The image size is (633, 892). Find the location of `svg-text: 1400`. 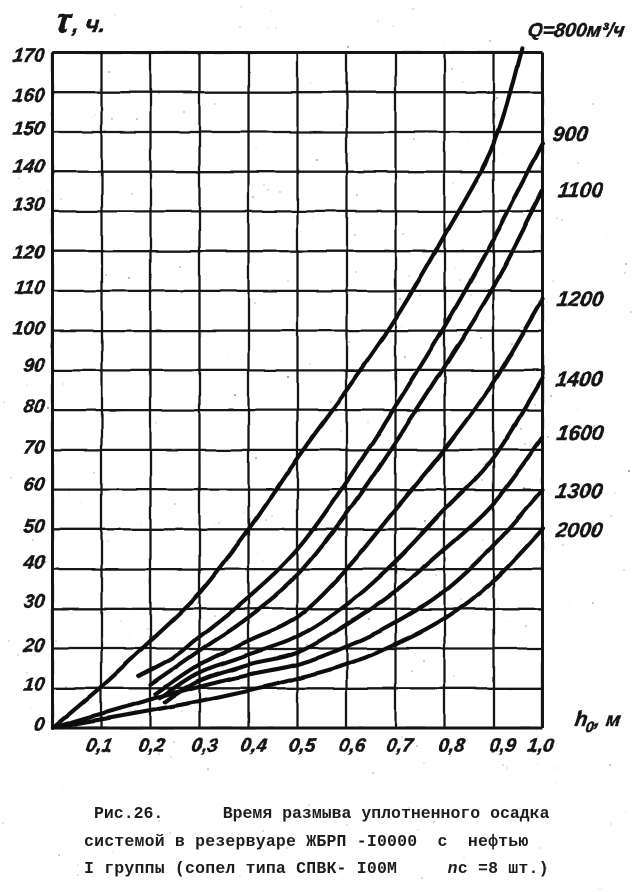

svg-text: 1400 is located at coordinates (579, 379).